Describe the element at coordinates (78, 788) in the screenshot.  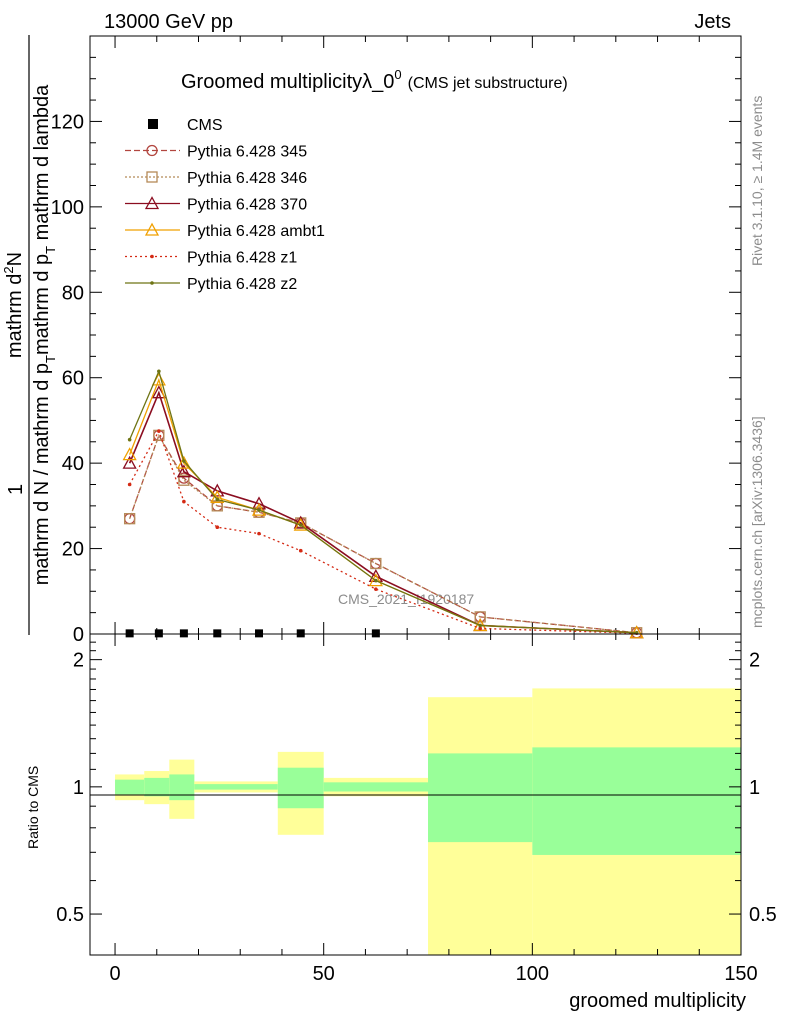
I see `ratio-y-tick-label: 1` at that location.